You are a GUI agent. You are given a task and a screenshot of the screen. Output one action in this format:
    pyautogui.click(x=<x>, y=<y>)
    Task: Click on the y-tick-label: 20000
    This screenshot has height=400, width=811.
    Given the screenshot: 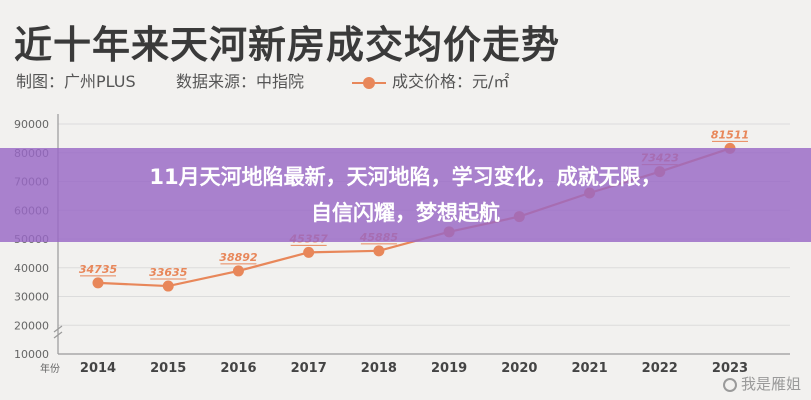 What is the action you would take?
    pyautogui.click(x=31, y=325)
    